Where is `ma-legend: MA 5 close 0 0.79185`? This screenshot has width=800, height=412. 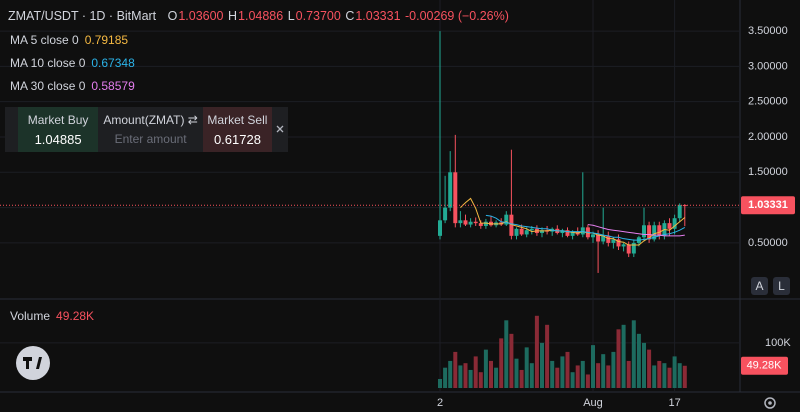
ma-legend: MA 5 close 0 0.79185 is located at coordinates (69, 40).